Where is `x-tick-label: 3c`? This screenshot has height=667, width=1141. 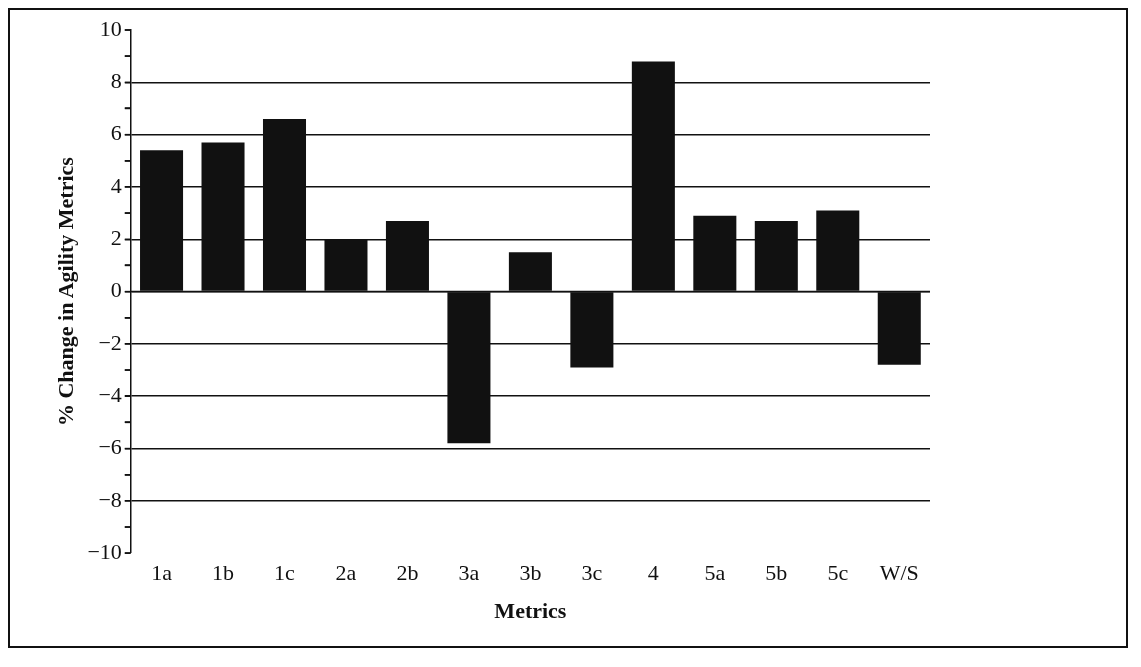
x-tick-label: 3c is located at coordinates (592, 573).